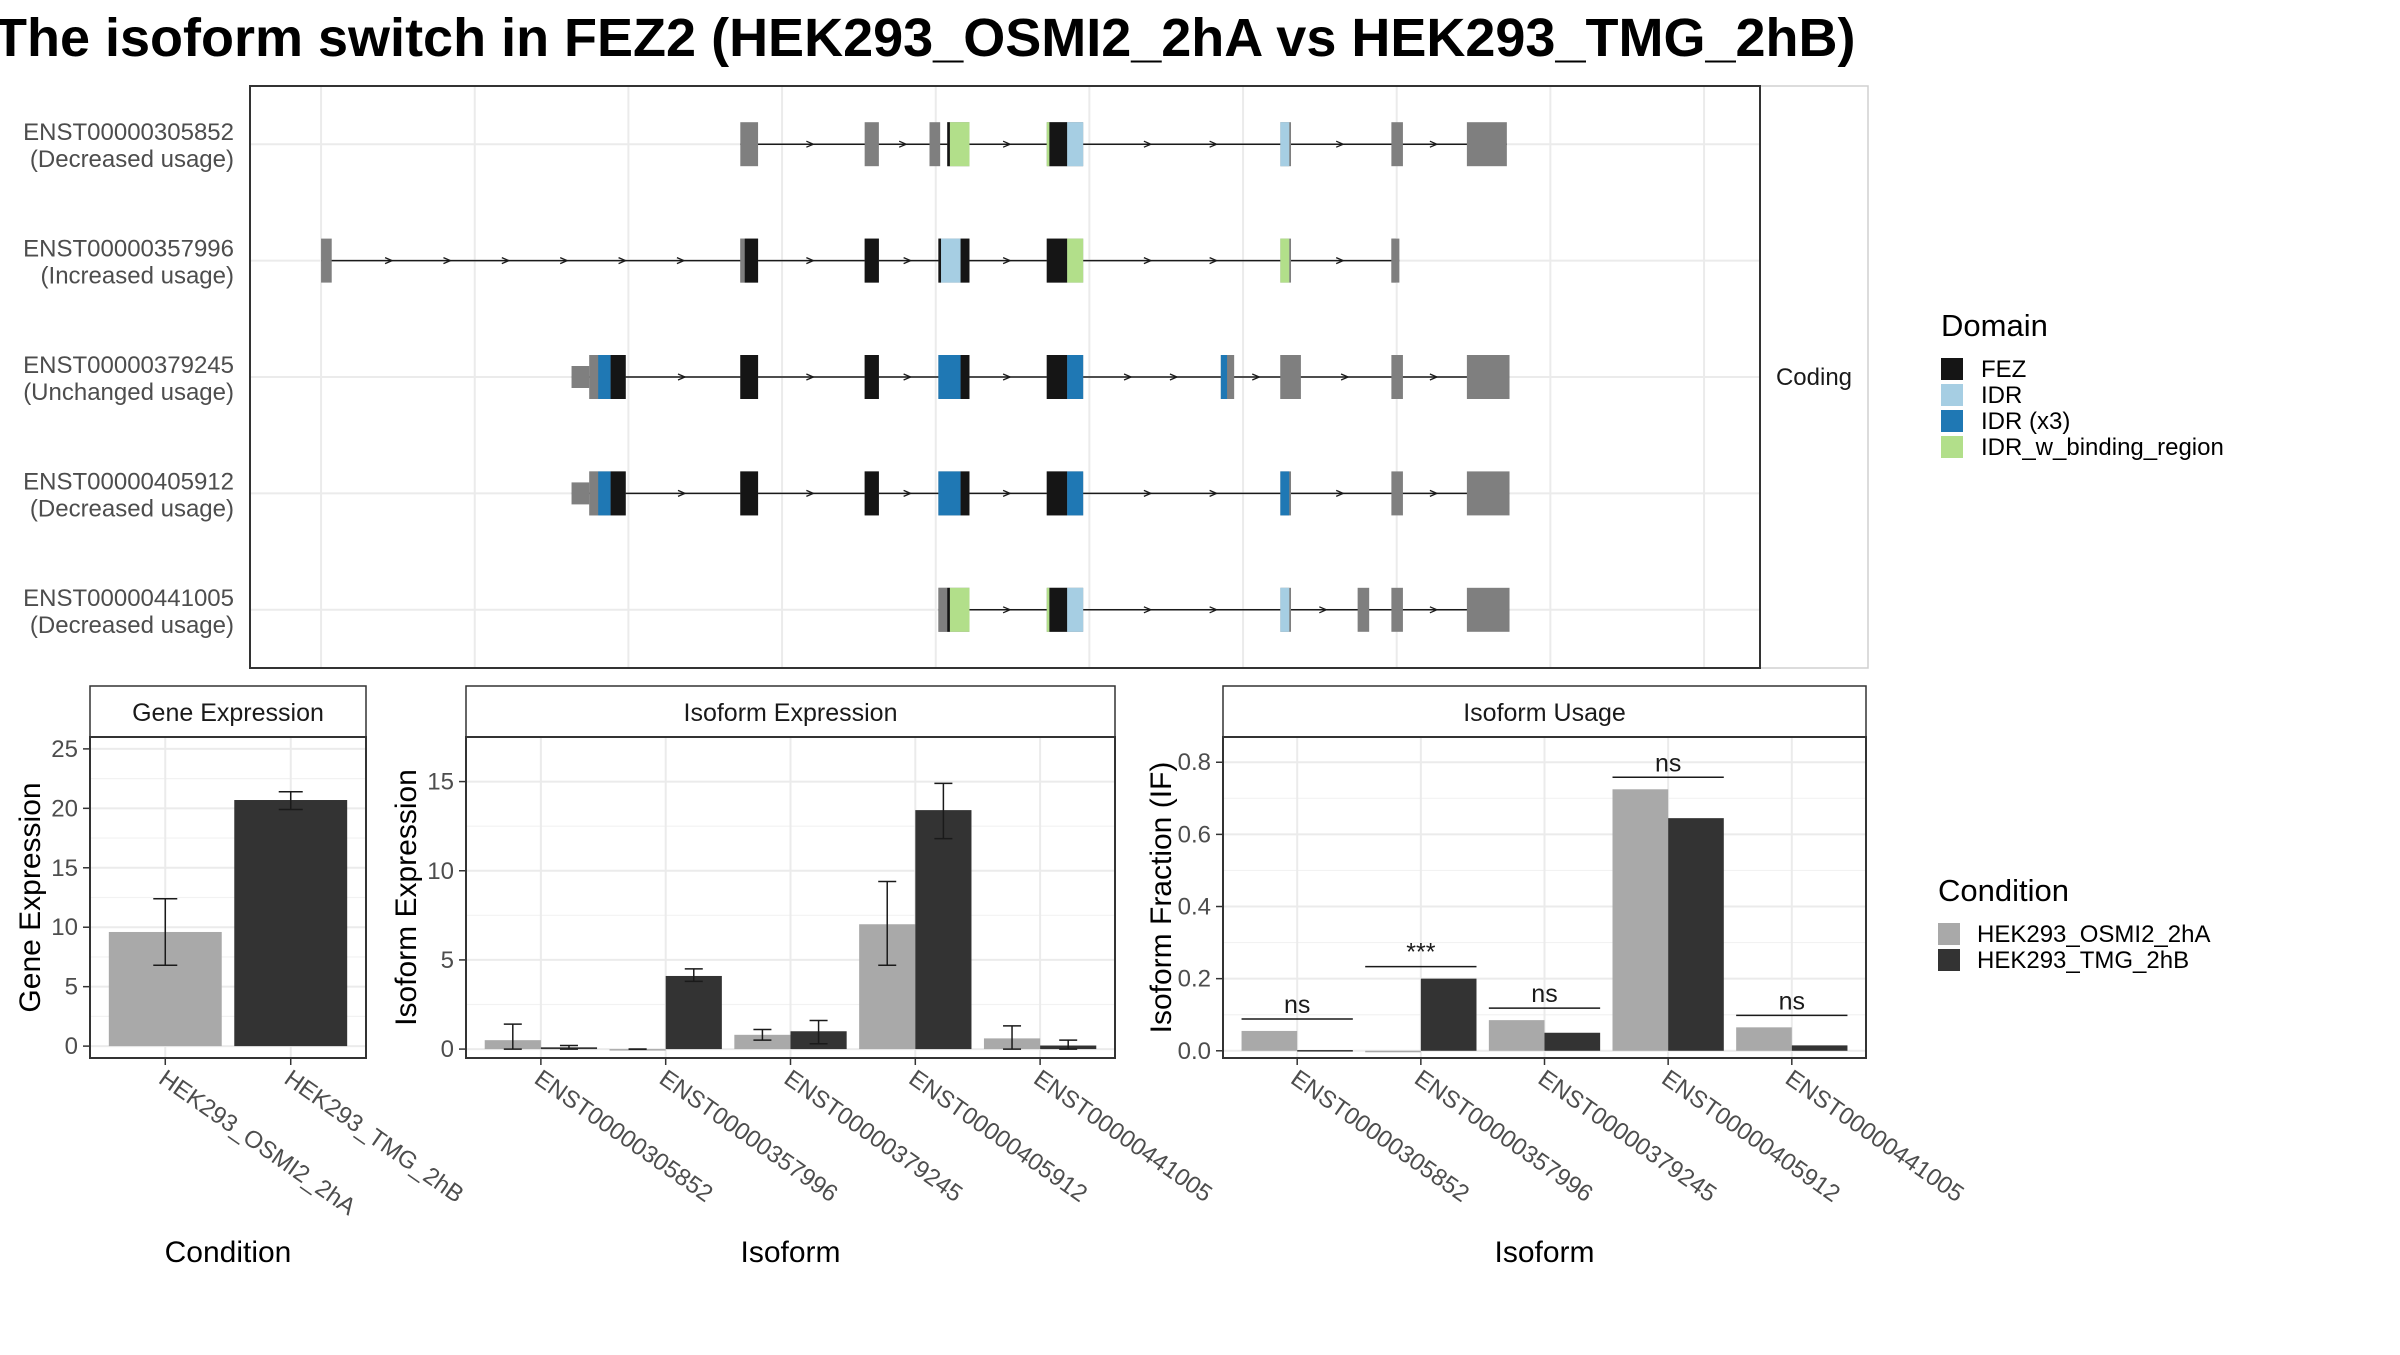  I want to click on isoform-id-label: ENST00000441005, so click(128, 598).